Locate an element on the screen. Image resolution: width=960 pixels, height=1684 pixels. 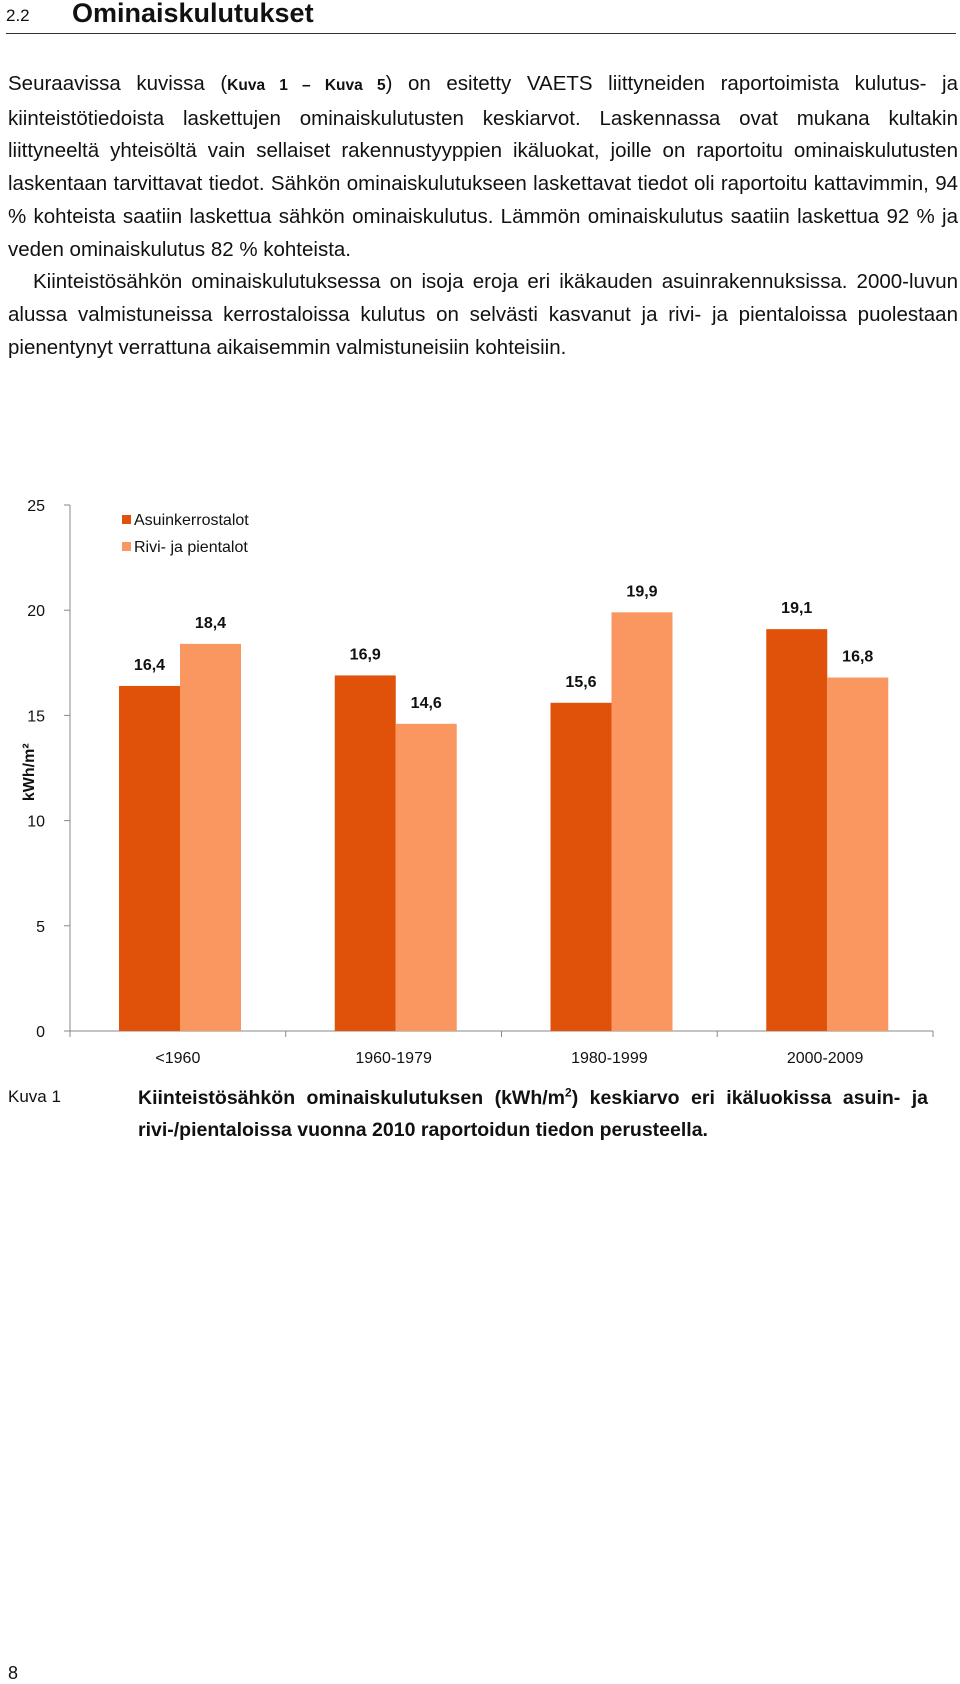
section-heading: 2.2 Ominaiskulutukset is located at coordinates (481, 17).